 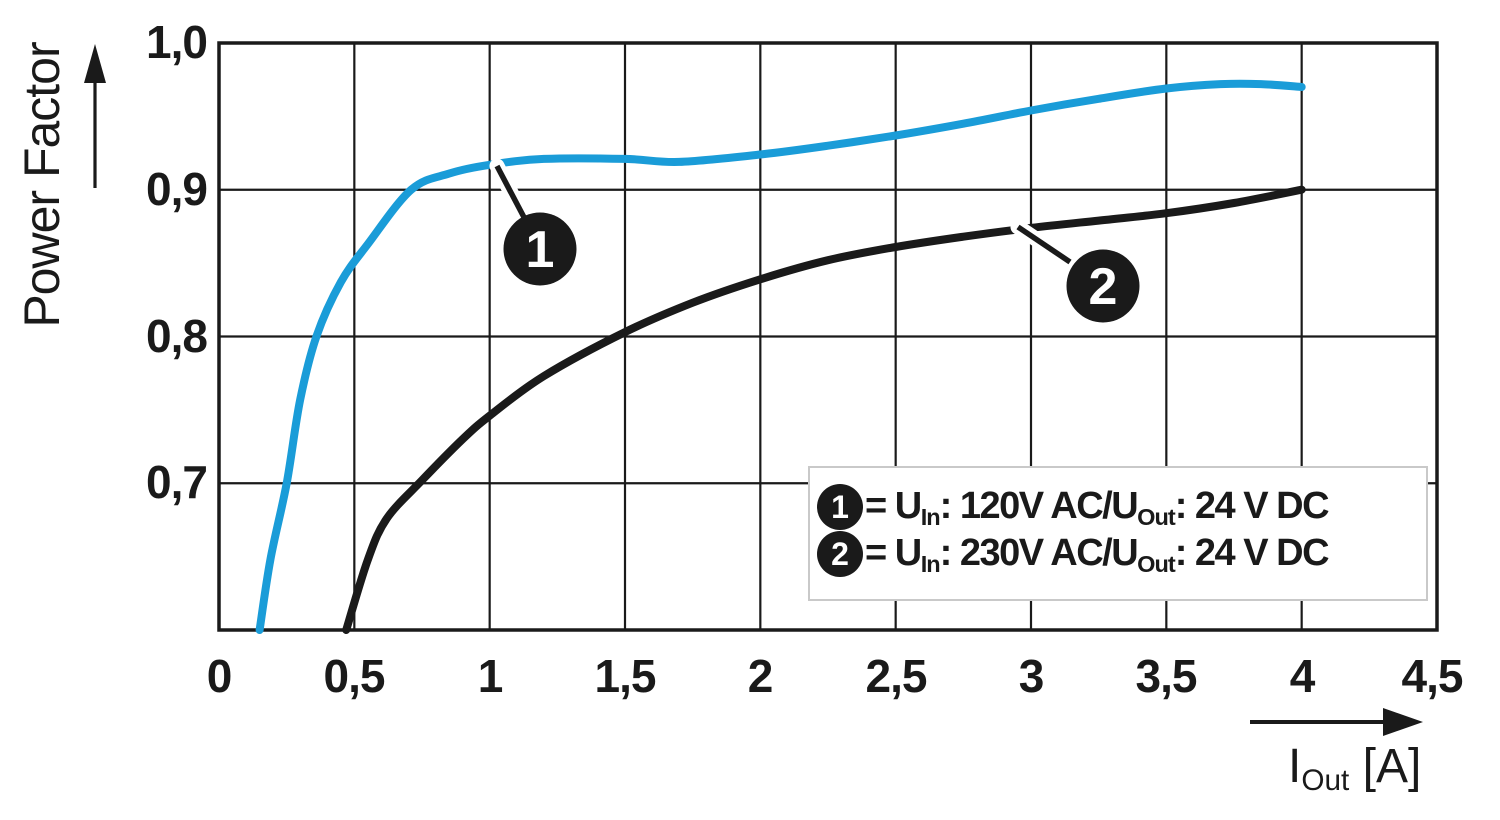 I want to click on y-axis-title: Power Factor, so click(x=42, y=185).